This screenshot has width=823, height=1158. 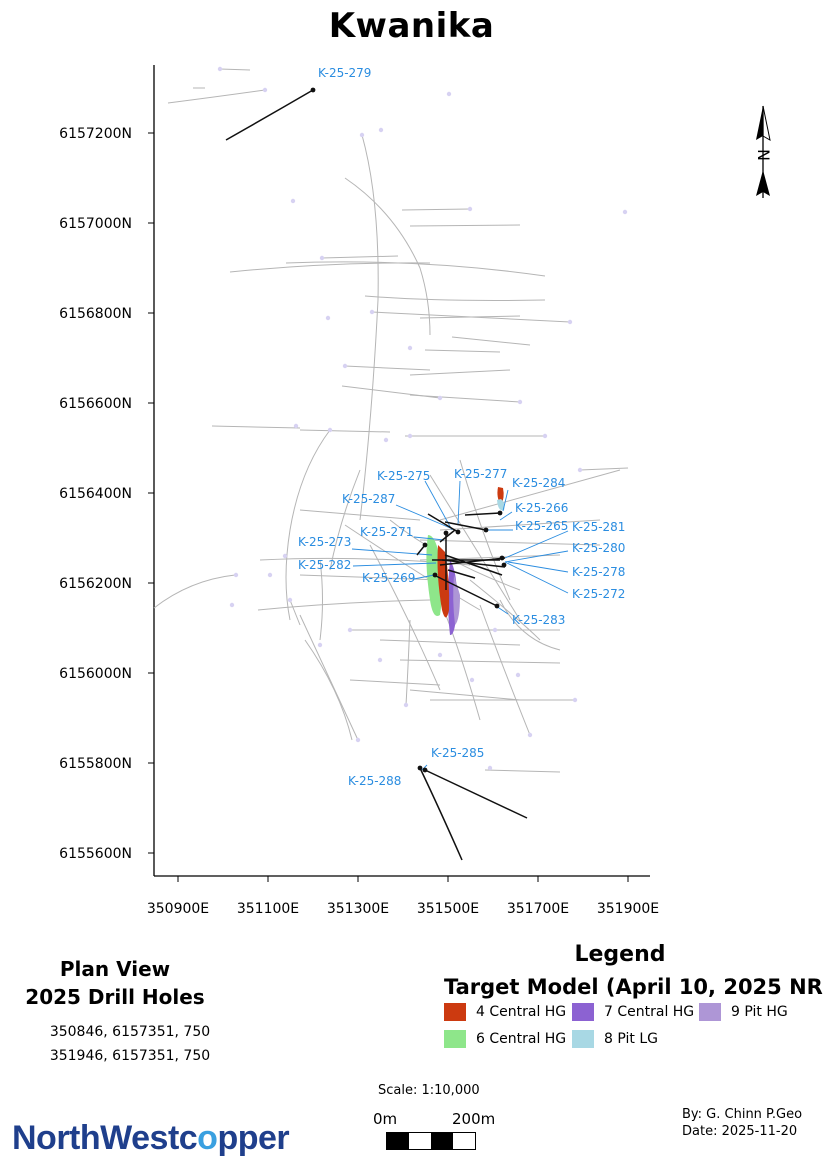 What do you see at coordinates (368, 499) in the screenshot?
I see `hole-label: K-25-287` at bounding box center [368, 499].